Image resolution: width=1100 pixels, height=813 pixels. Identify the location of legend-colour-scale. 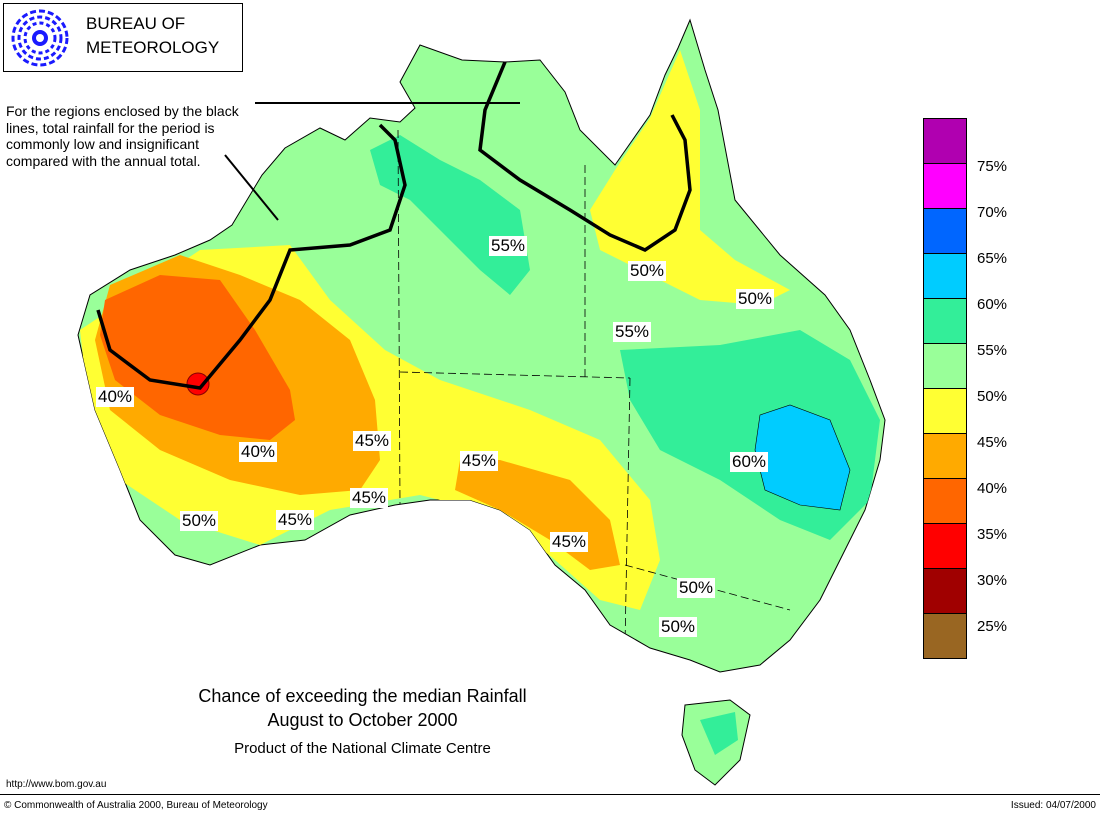
(945, 388).